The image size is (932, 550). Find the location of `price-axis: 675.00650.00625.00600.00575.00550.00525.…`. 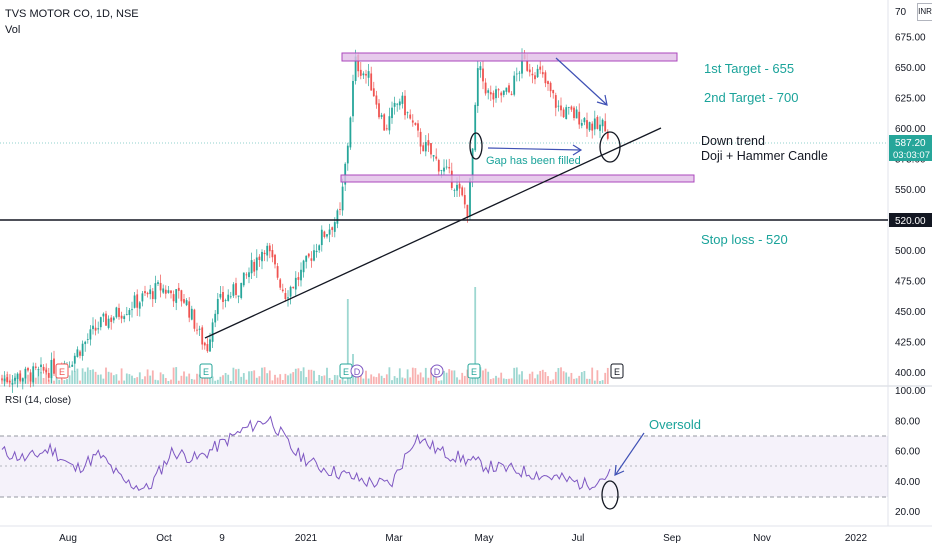

price-axis: 675.00650.00625.00600.00575.00550.00525.… is located at coordinates (910, 206).